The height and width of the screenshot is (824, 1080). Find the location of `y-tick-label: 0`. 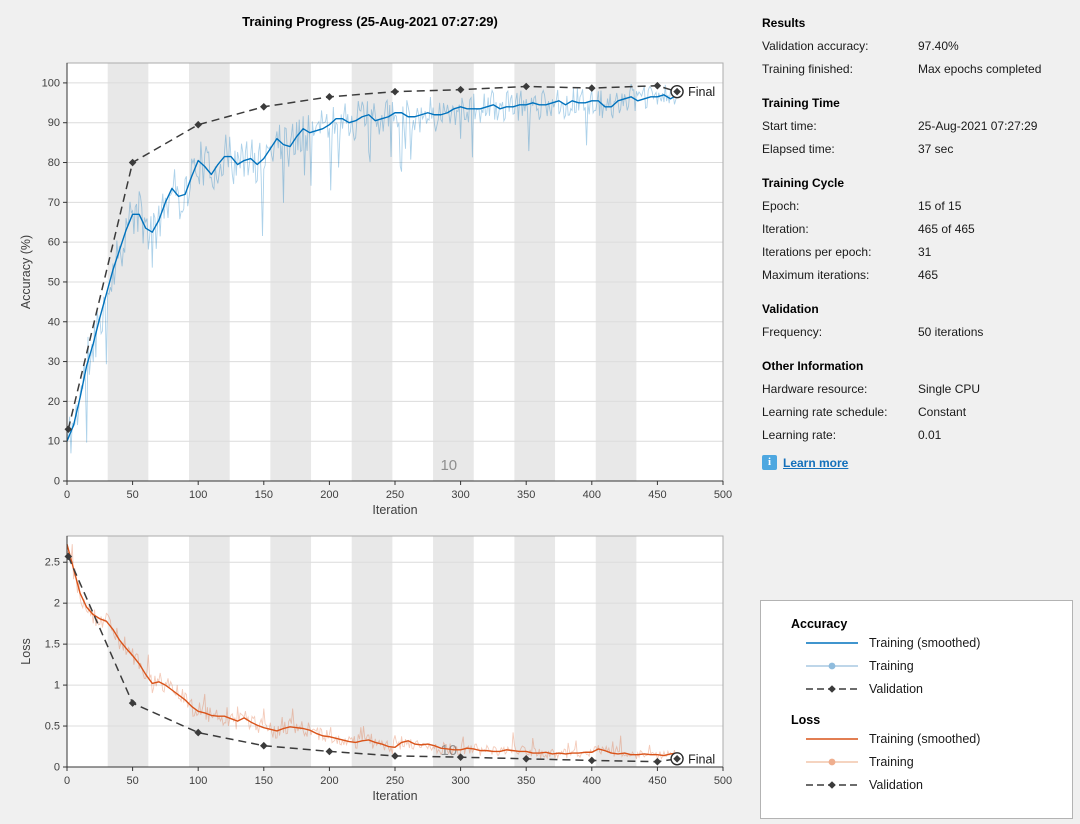

y-tick-label: 0 is located at coordinates (57, 768).